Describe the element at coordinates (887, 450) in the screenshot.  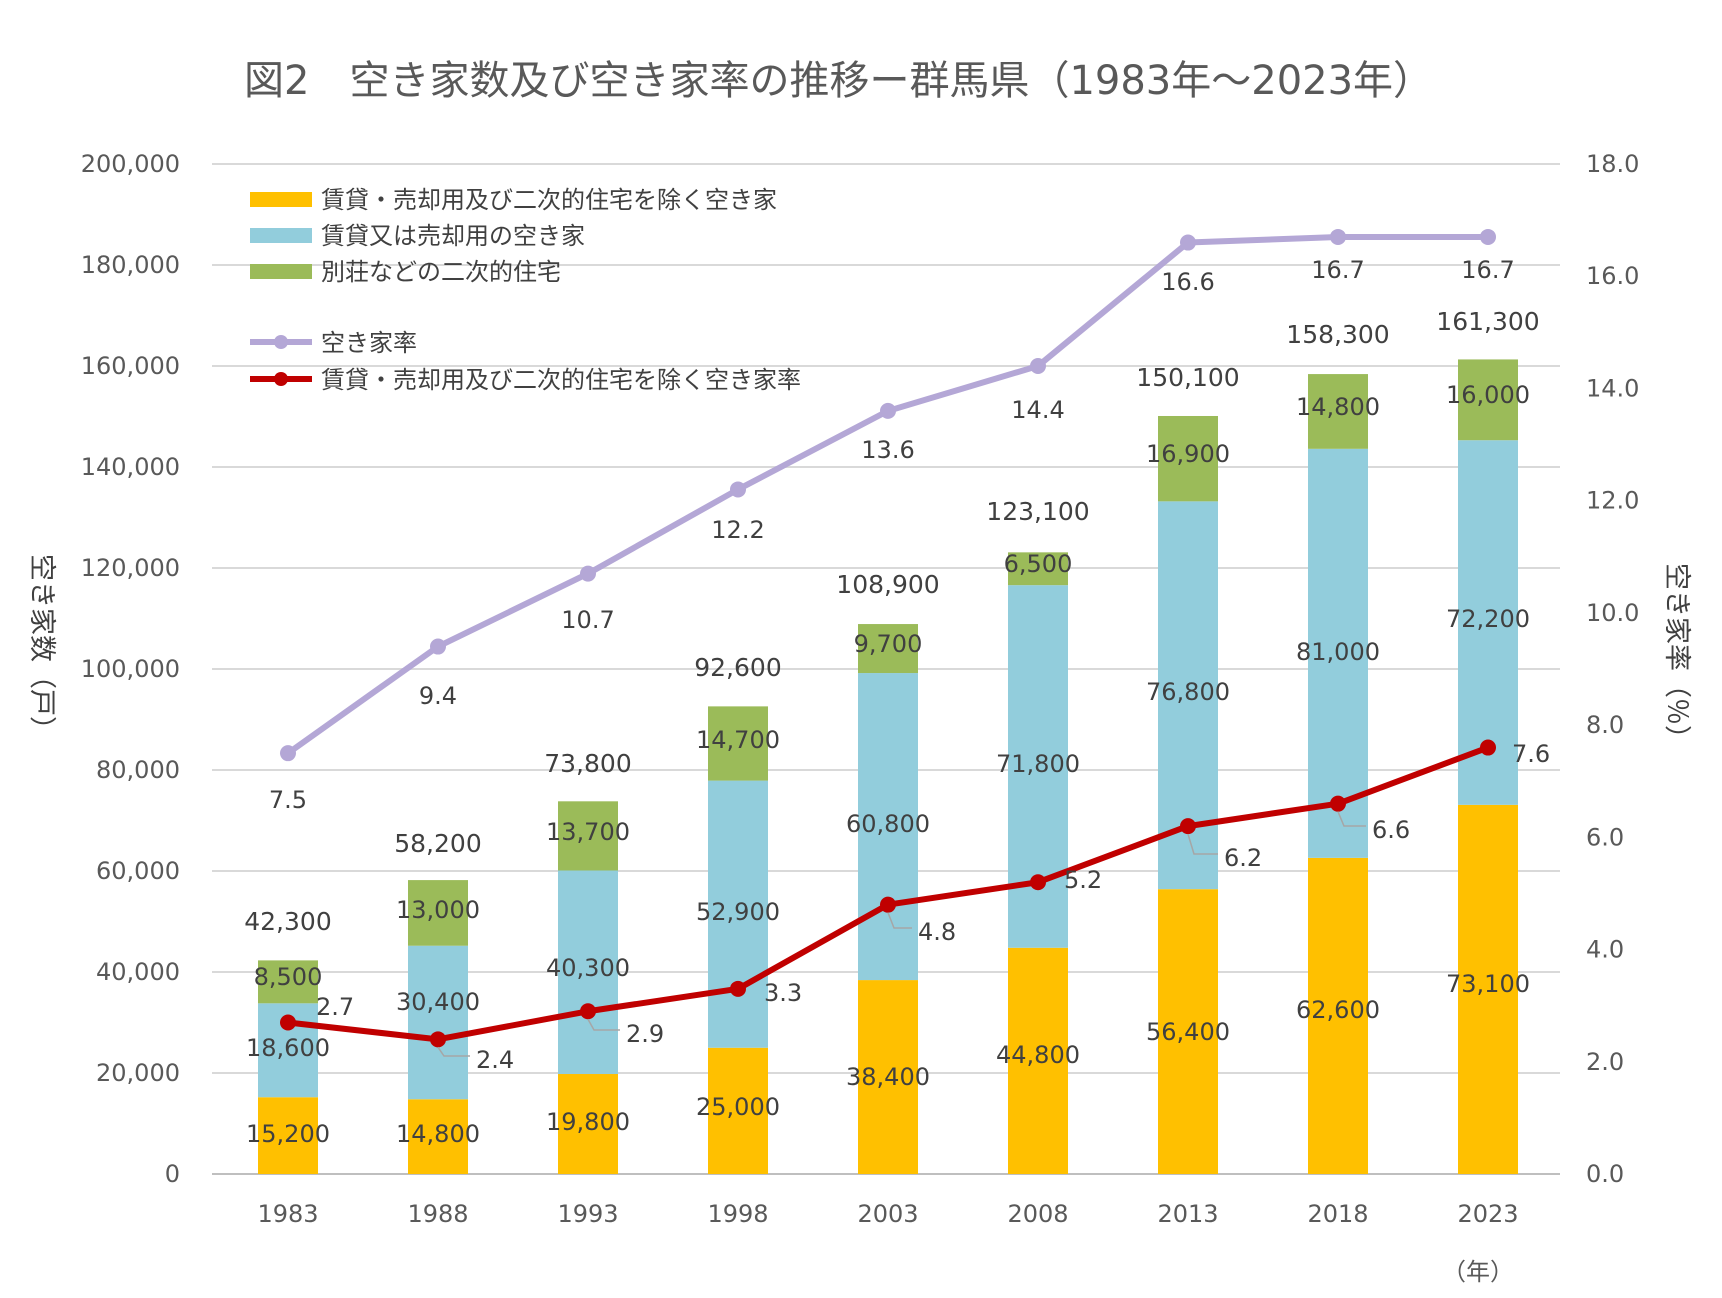
I see `line-value-label: 13.6` at that location.